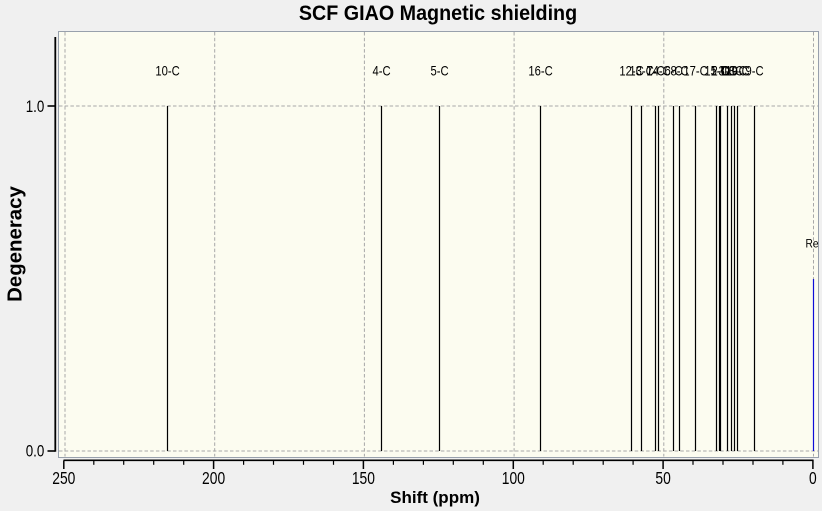 This screenshot has height=511, width=822. Describe the element at coordinates (363, 479) in the screenshot. I see `svg-text: 150` at that location.